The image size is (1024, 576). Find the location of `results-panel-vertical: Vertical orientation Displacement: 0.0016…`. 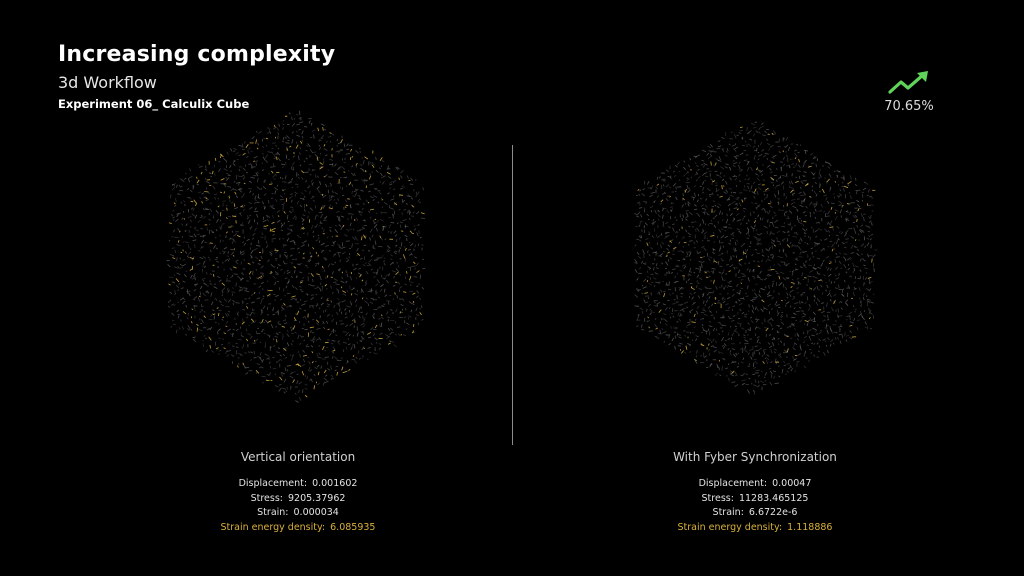

results-panel-vertical: Vertical orientation Displacement: 0.0016… is located at coordinates (298, 492).